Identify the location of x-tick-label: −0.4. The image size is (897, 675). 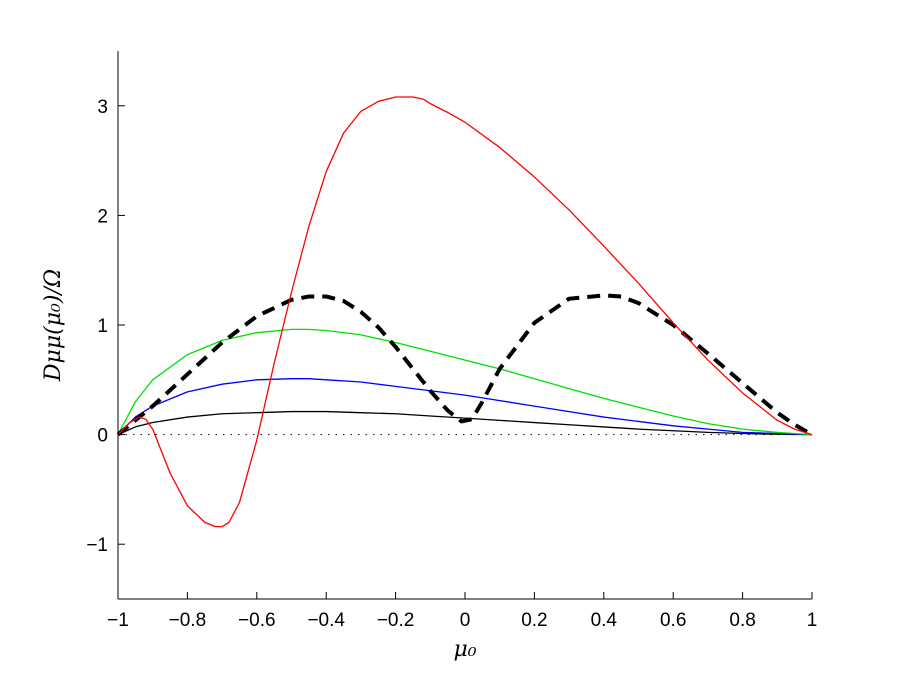
(326, 620).